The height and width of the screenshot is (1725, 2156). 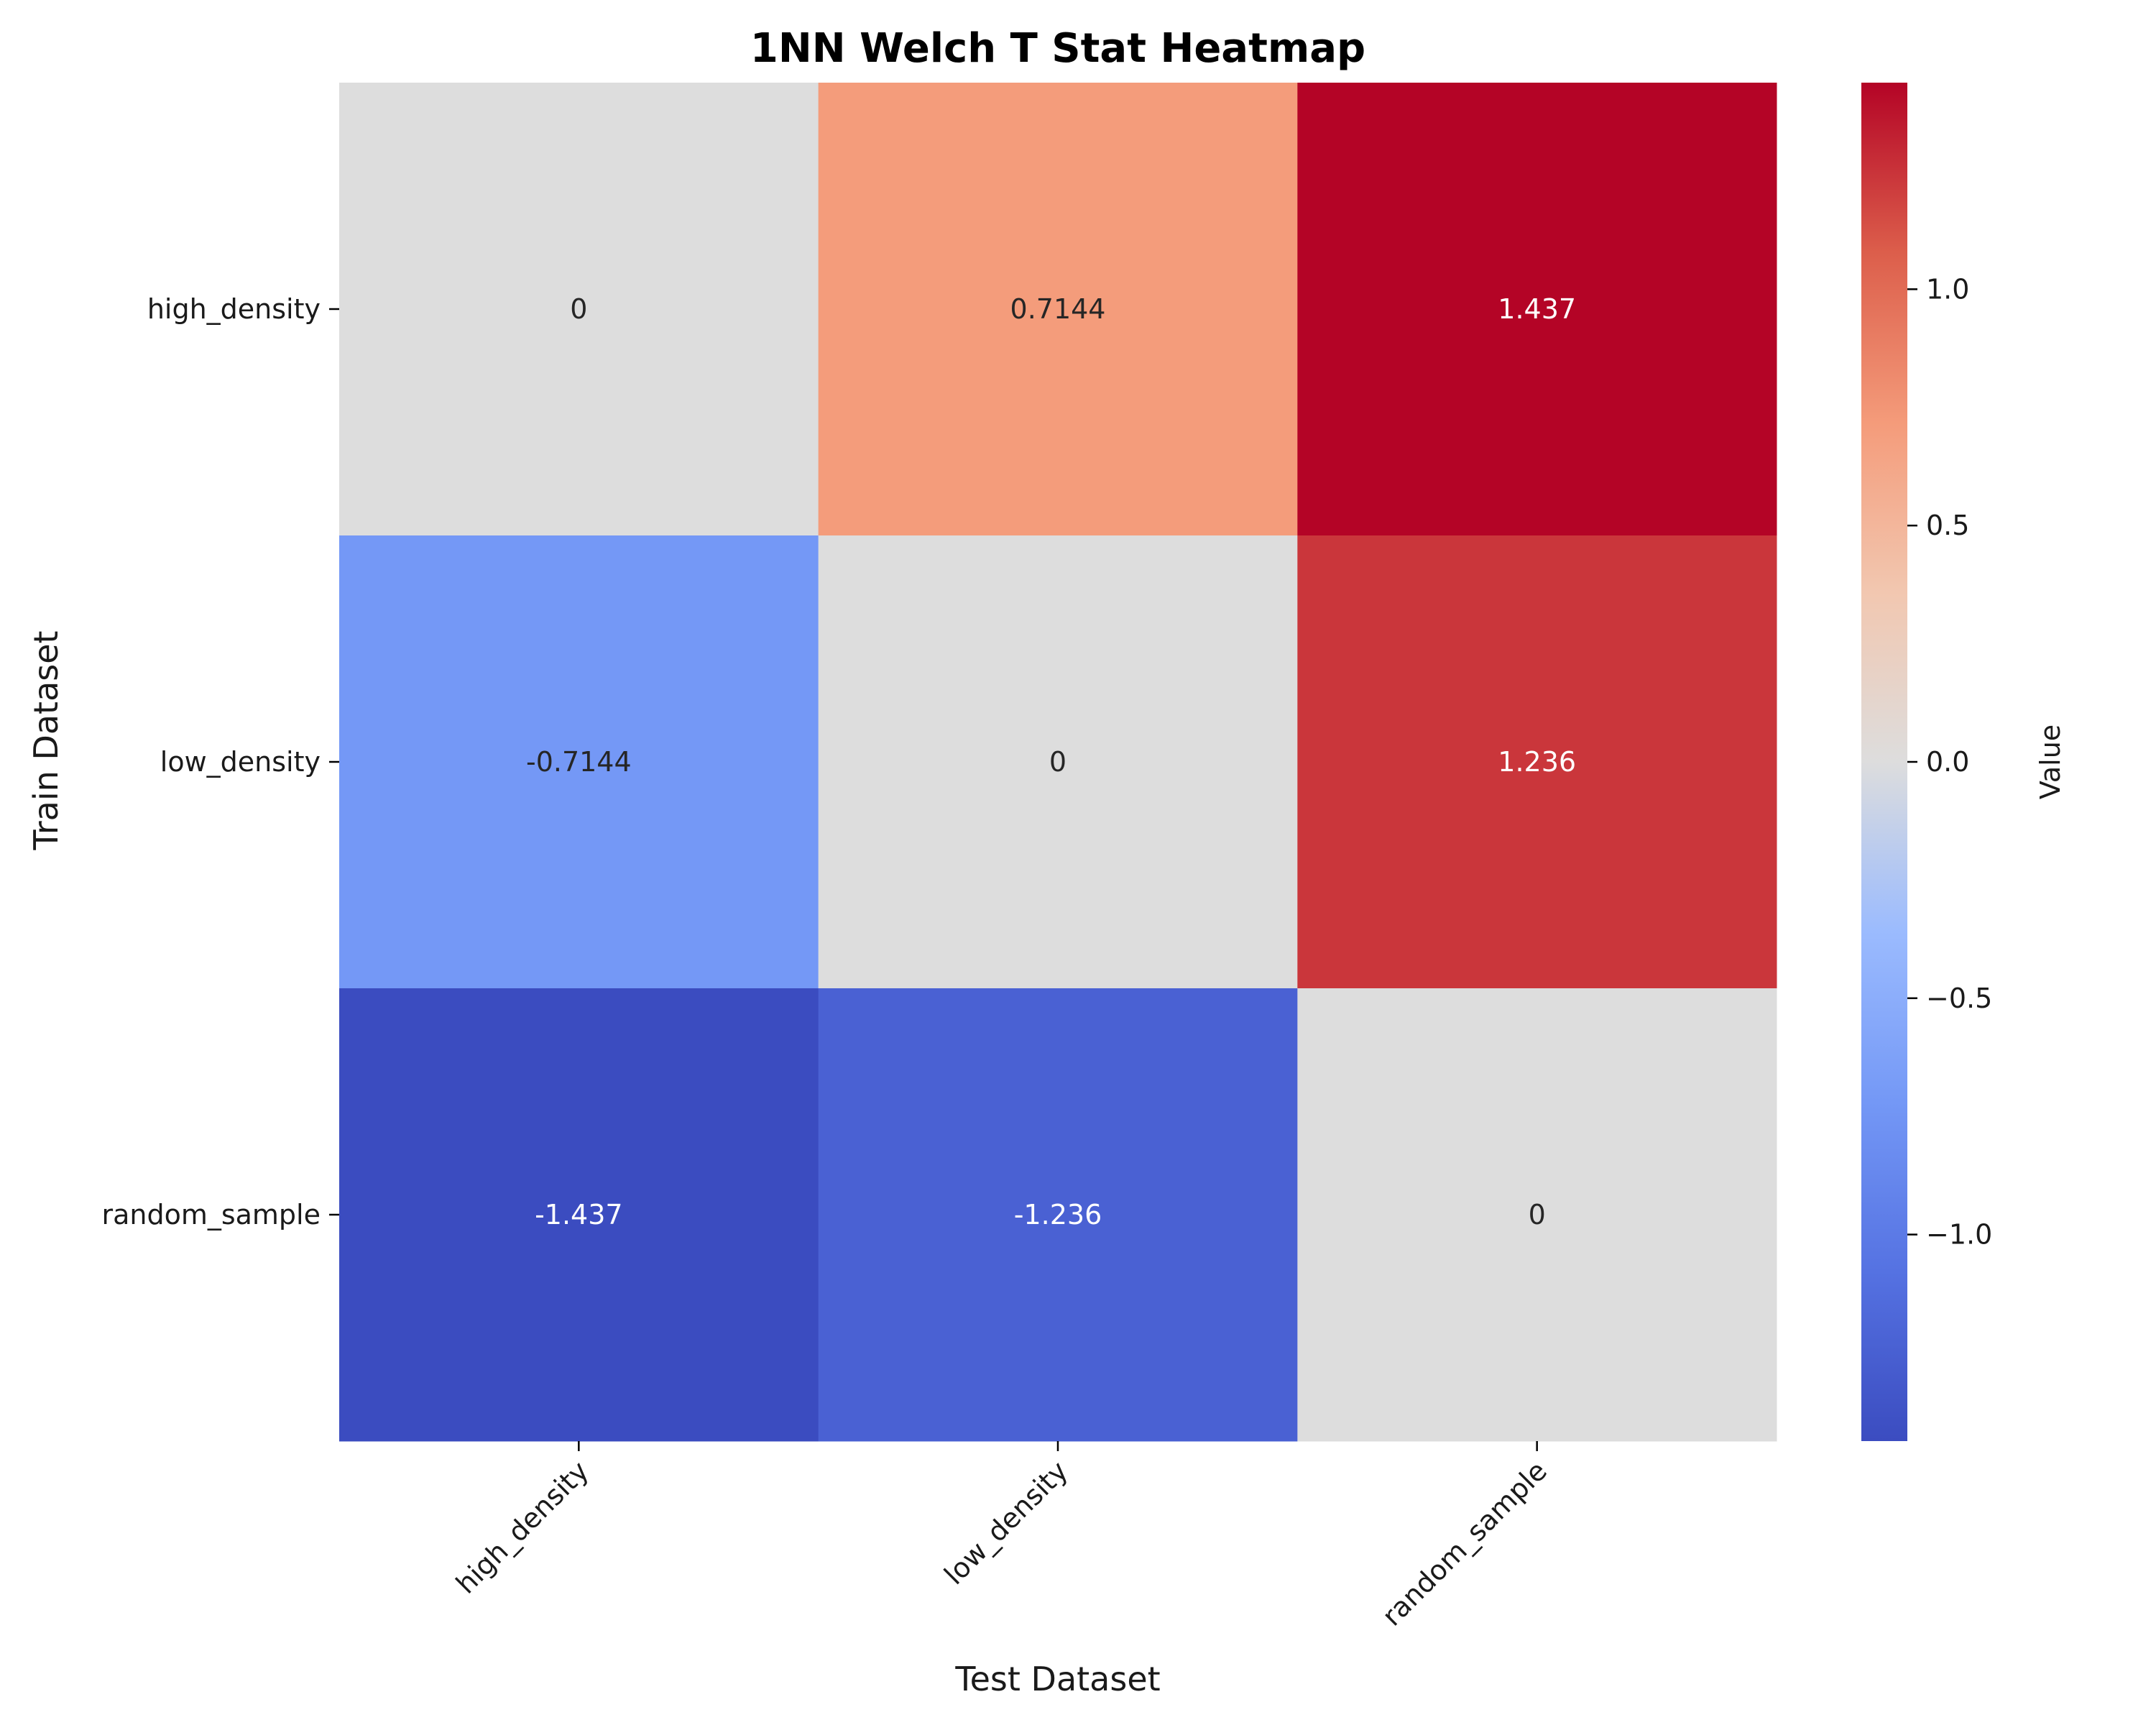 I want to click on x-axis: high_density low_density random_sample, so click(x=1001, y=1536).